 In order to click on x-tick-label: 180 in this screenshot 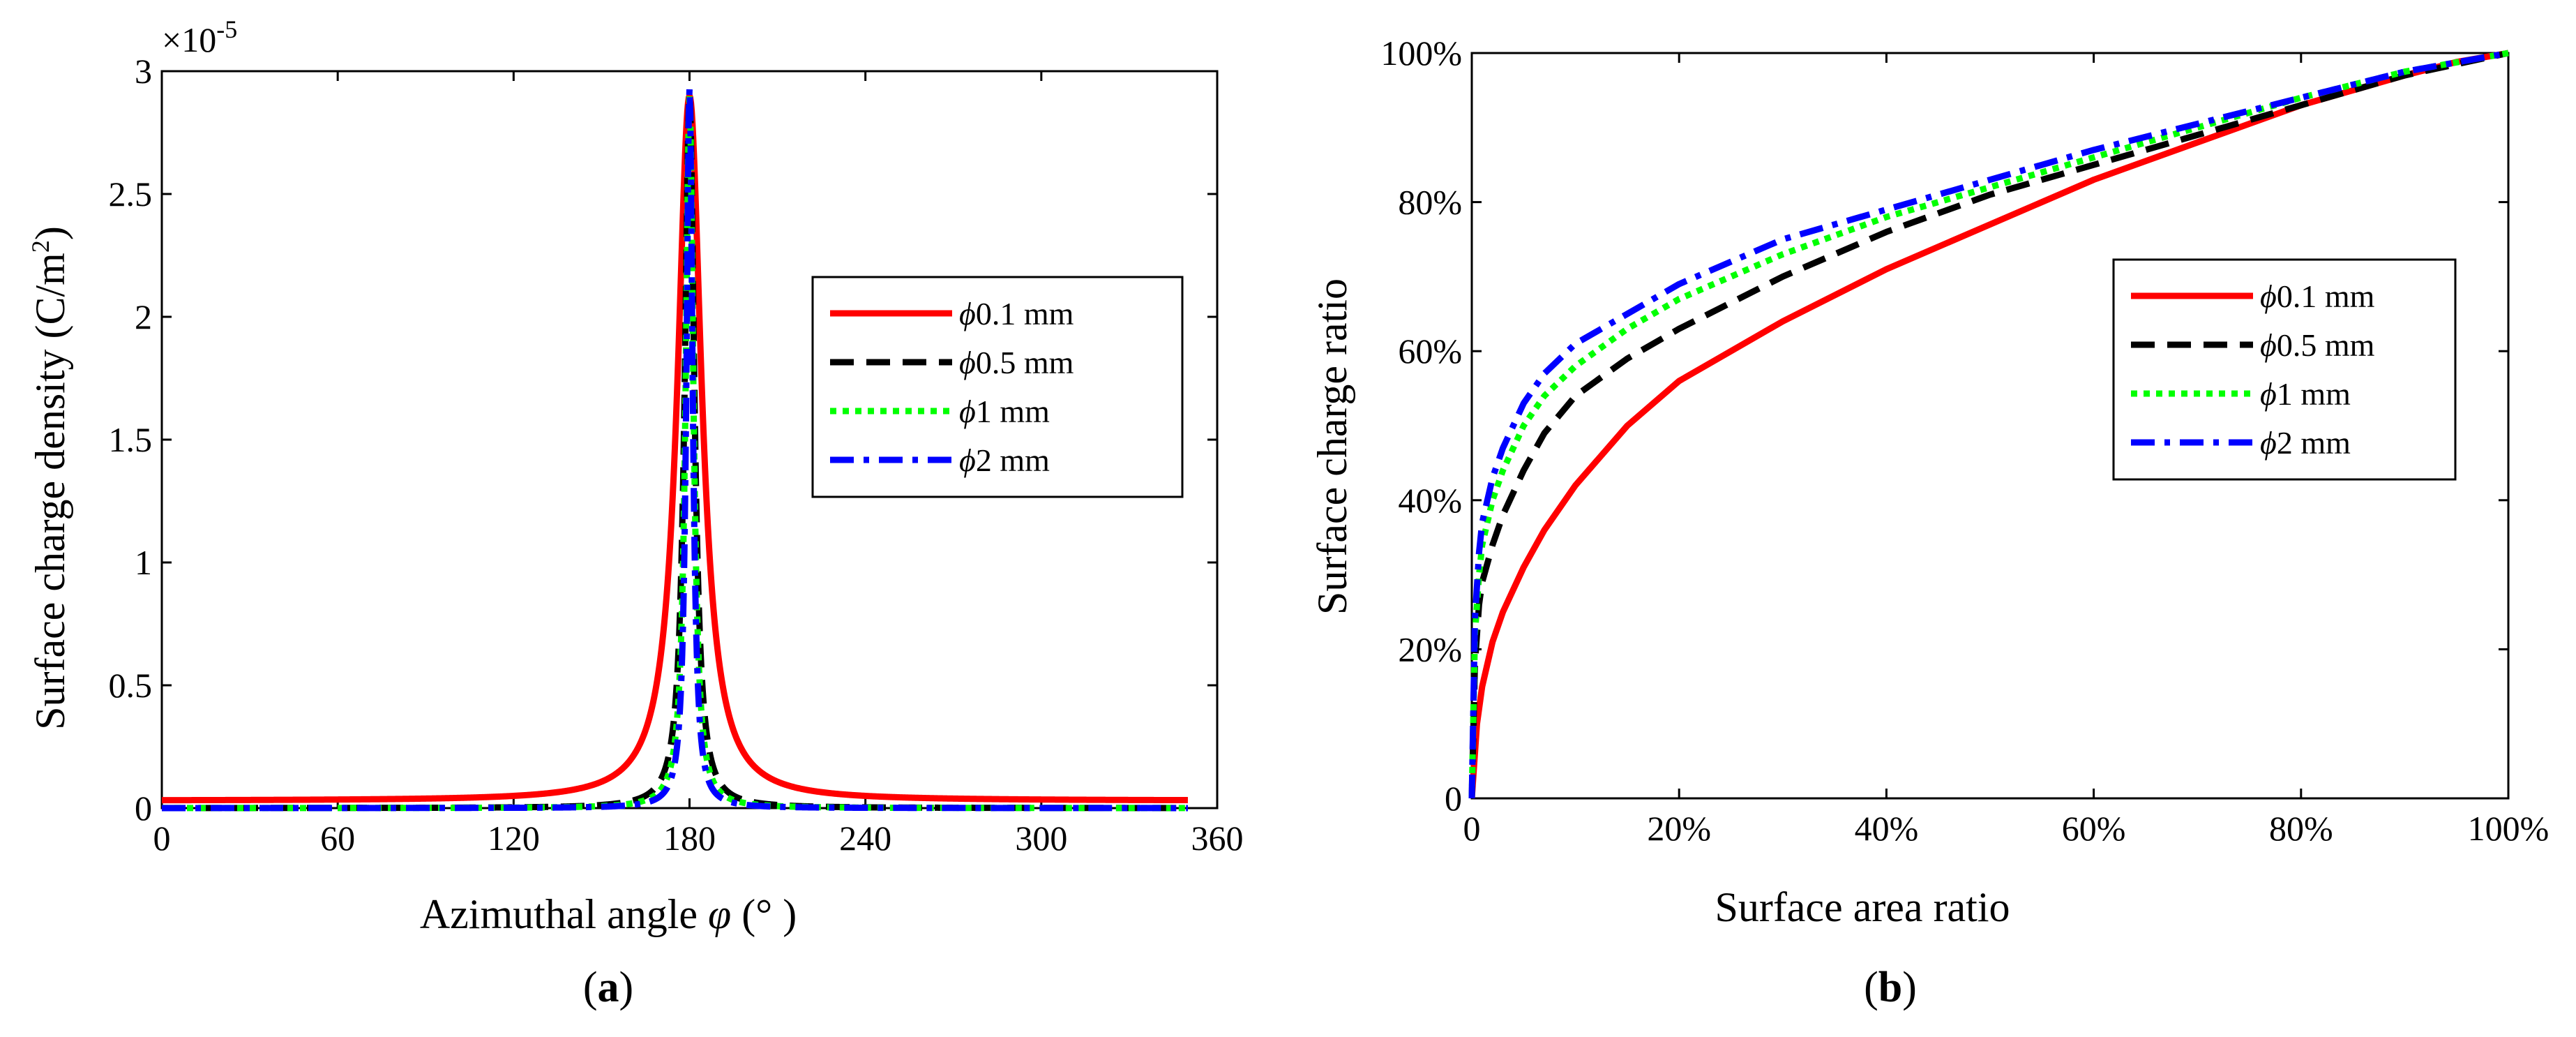, I will do `click(689, 839)`.